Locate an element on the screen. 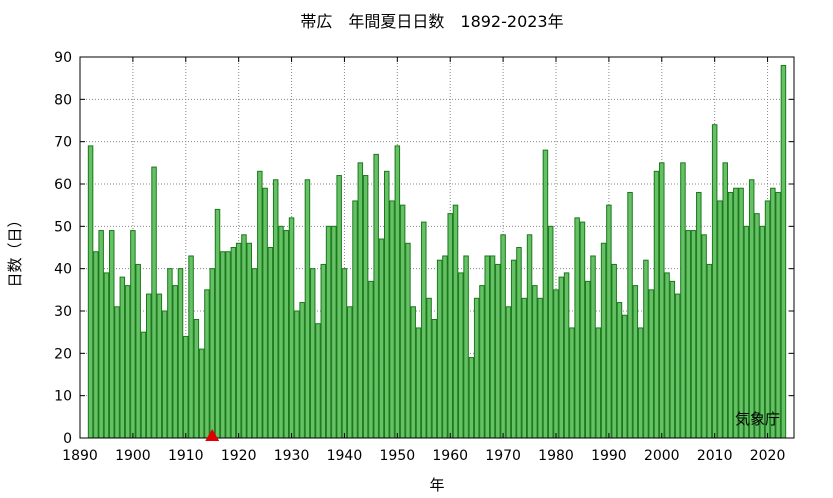 Image resolution: width=833 pixels, height=498 pixels. bar-1992 is located at coordinates (619, 370).